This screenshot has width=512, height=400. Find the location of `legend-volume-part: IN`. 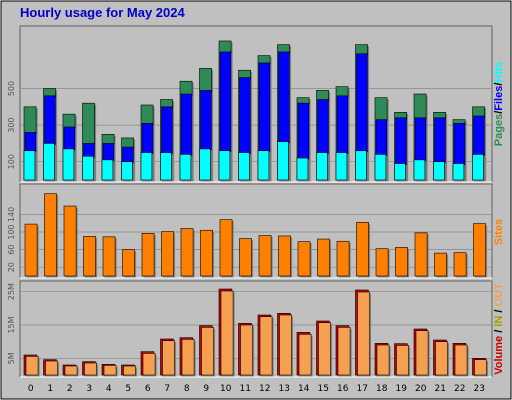

legend-volume-part: IN is located at coordinates (499, 321).